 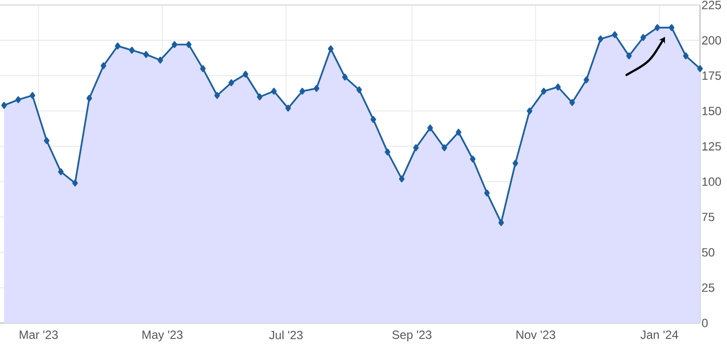 I want to click on y-tick-label: 75, so click(x=708, y=217).